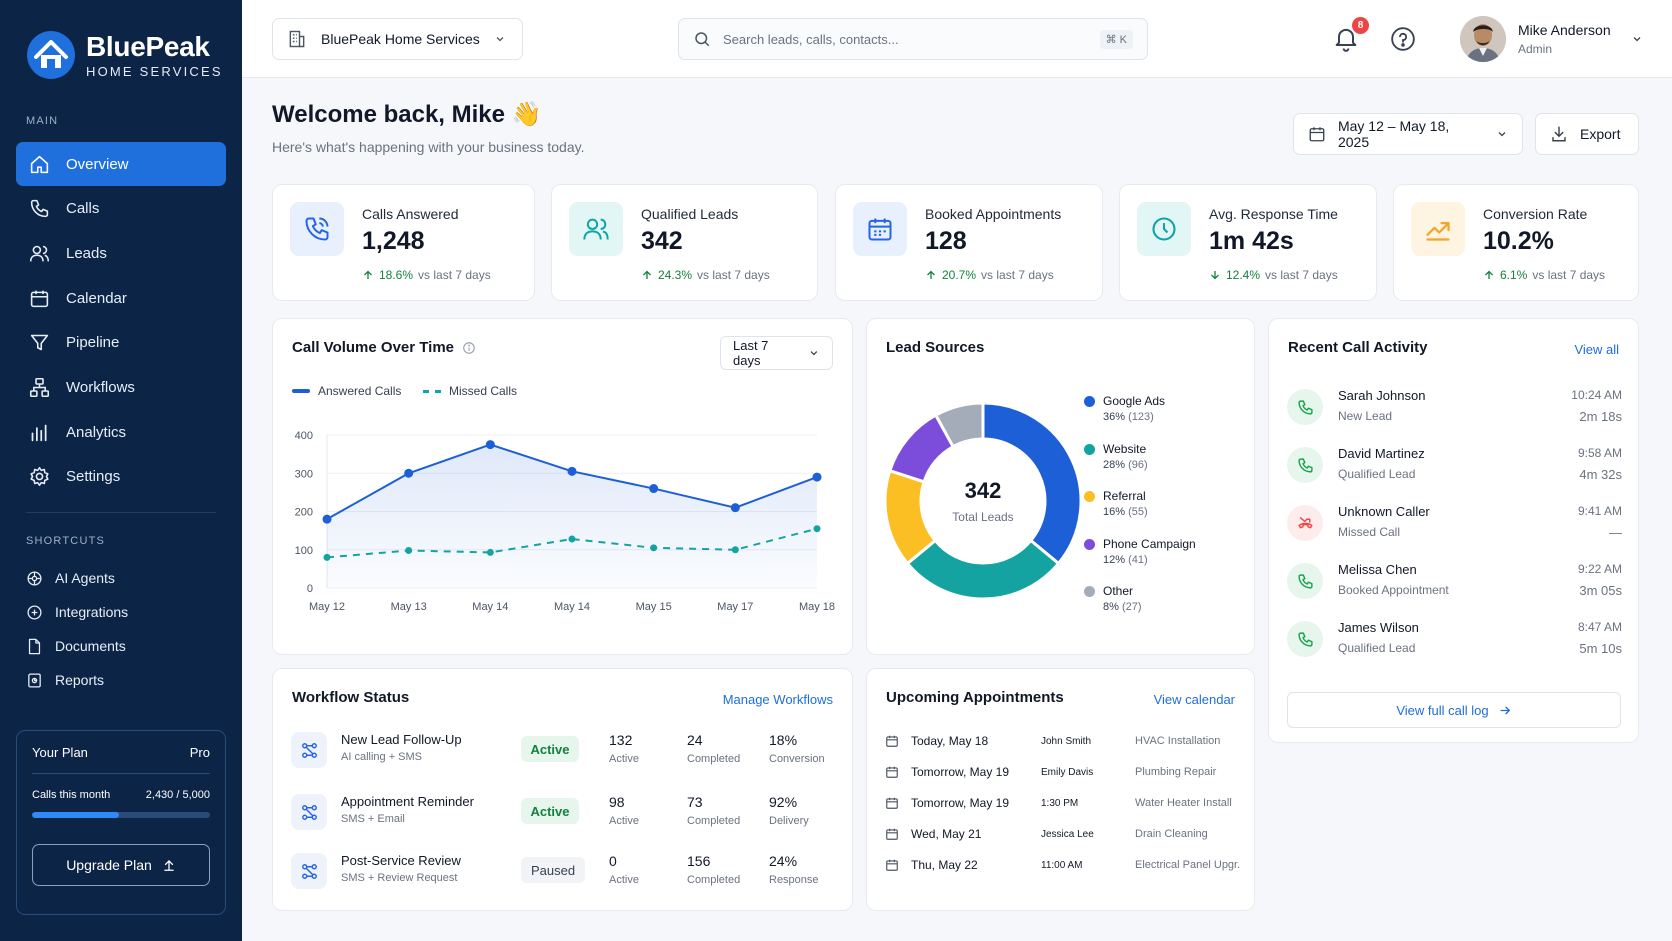 Image resolution: width=1672 pixels, height=941 pixels. What do you see at coordinates (713, 810) in the screenshot?
I see `workflow-stat: 73 Completed` at bounding box center [713, 810].